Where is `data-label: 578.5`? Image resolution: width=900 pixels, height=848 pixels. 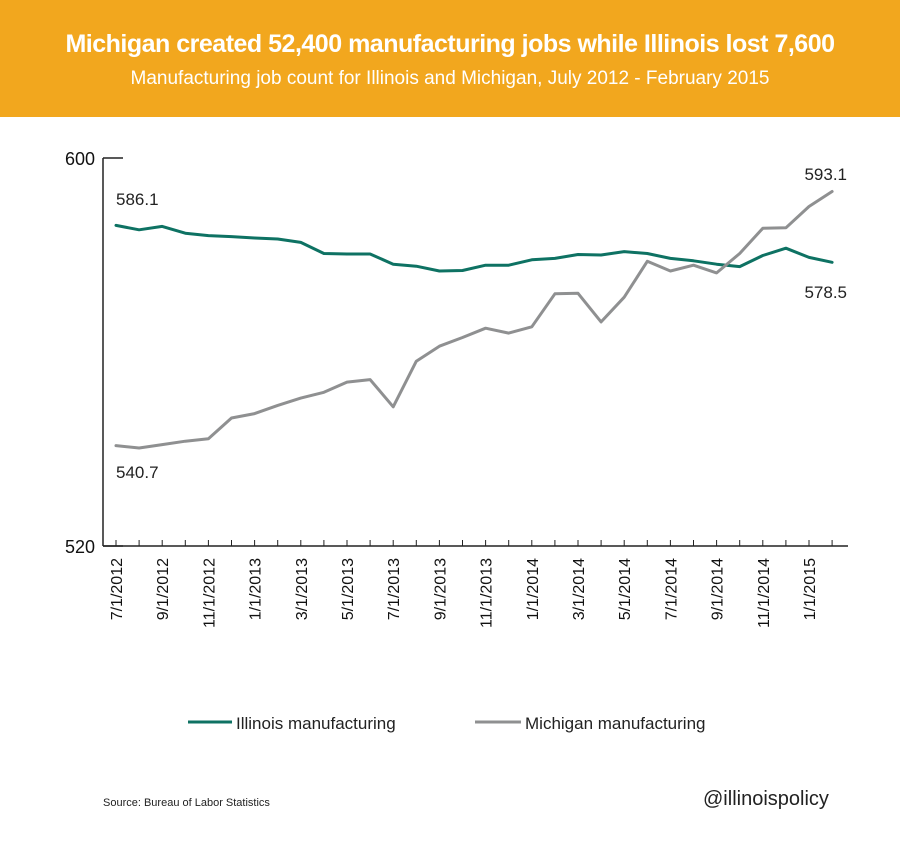
data-label: 578.5 is located at coordinates (825, 292).